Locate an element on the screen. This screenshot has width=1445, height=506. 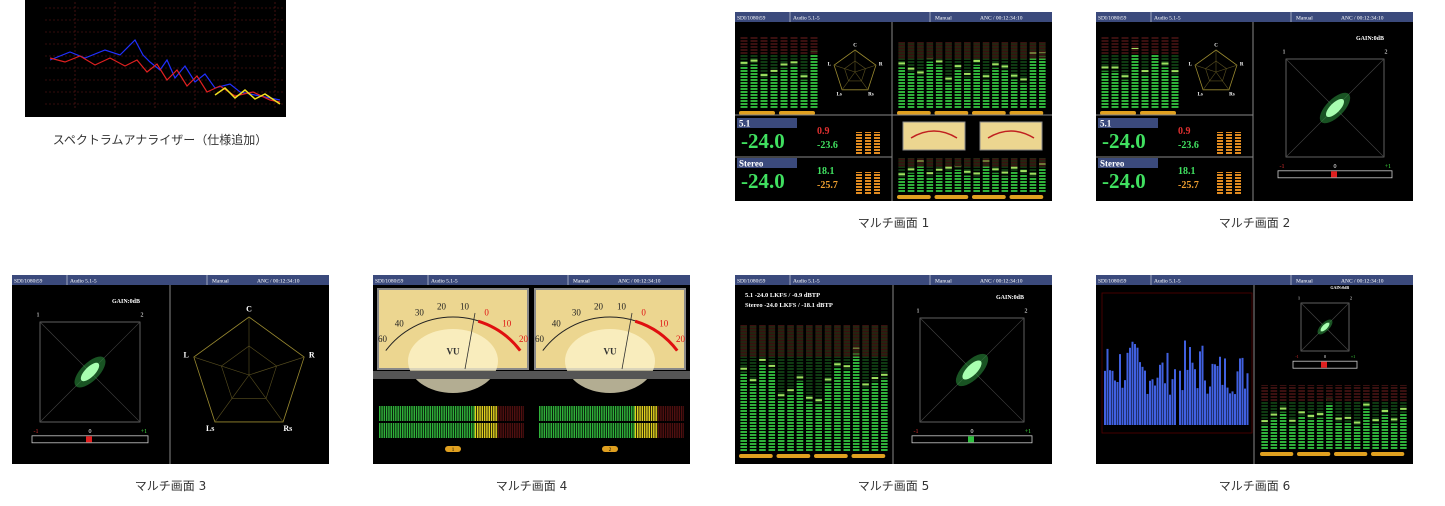
label: Stereo is located at coordinates (1112, 164).